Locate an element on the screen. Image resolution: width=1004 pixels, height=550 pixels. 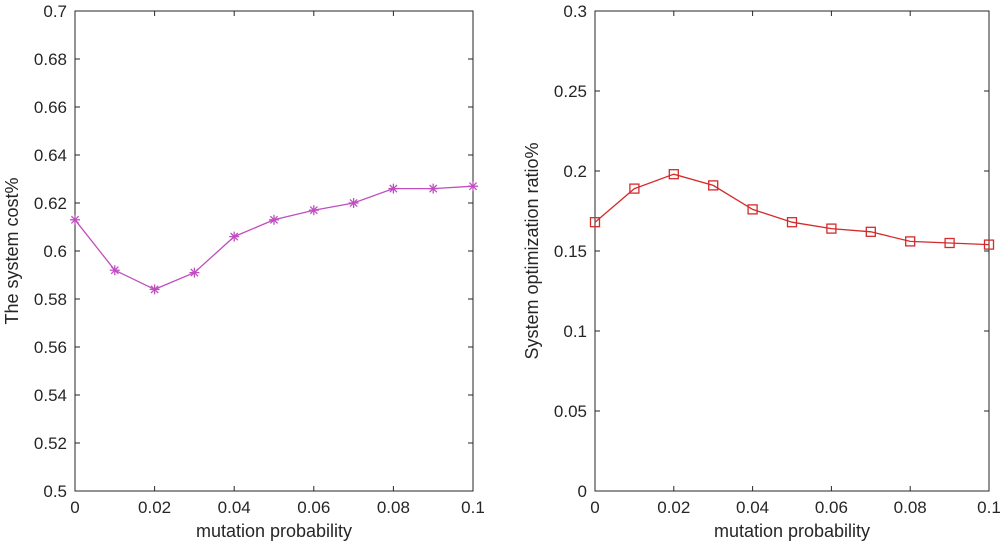
left-y-axis-label: The system cost% is located at coordinates (12, 250).